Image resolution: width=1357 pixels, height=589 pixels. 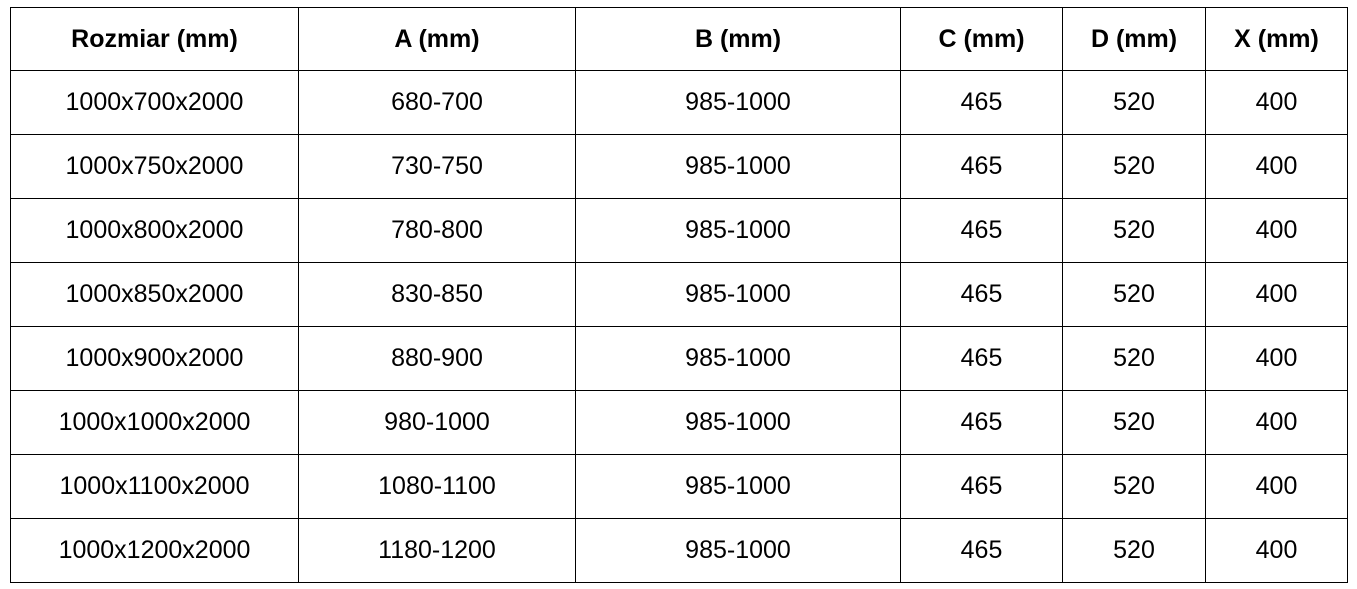 I want to click on cell-a: 680-700, so click(x=437, y=102).